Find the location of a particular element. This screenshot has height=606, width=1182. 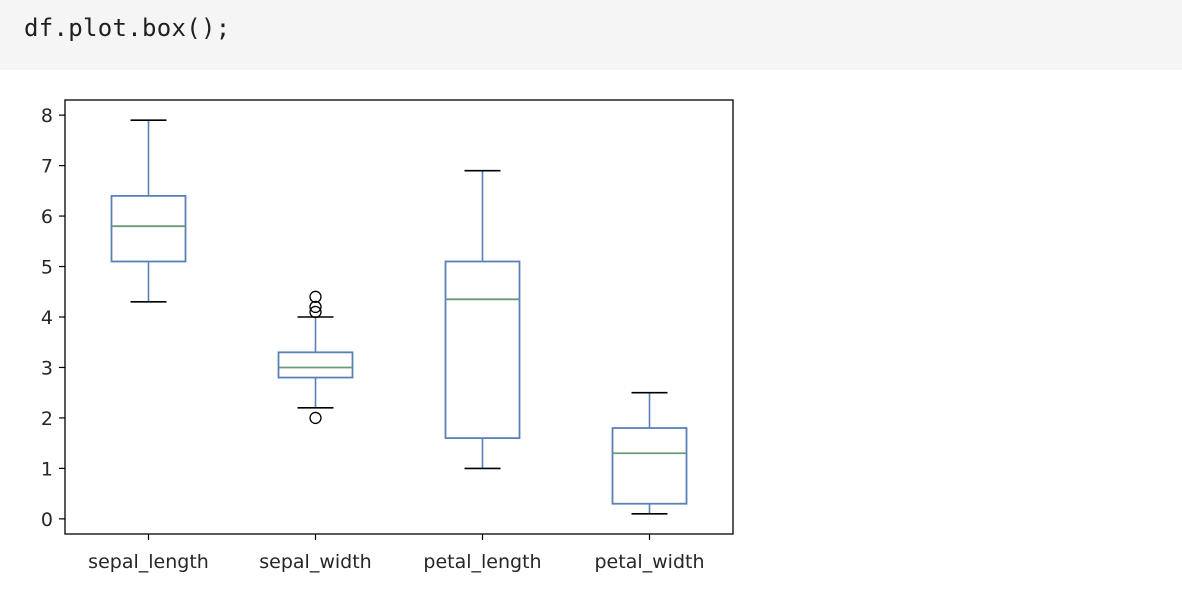

y-tick-label: 4 is located at coordinates (47, 318).